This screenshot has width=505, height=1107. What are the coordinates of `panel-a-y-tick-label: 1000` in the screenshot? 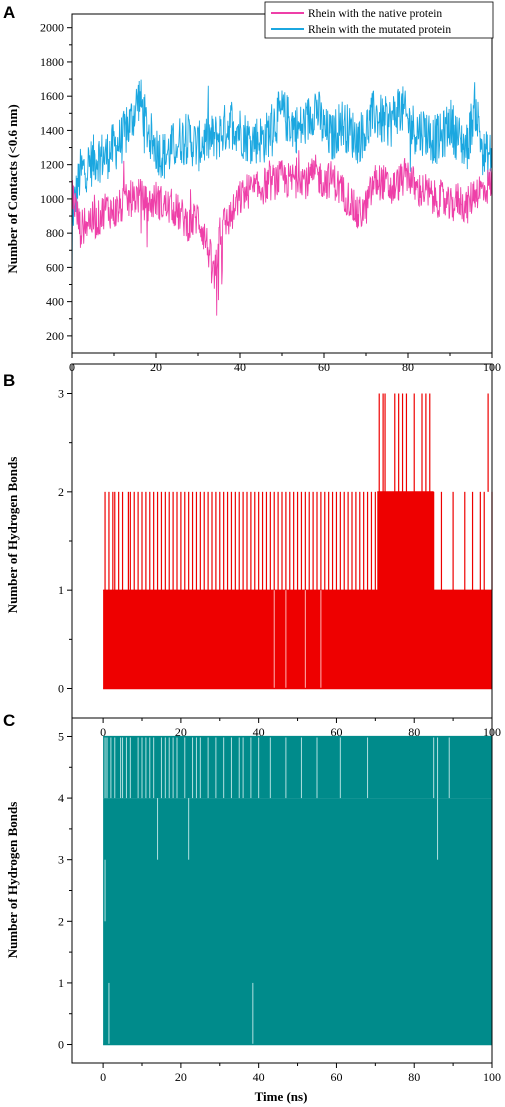 It's located at (52, 199).